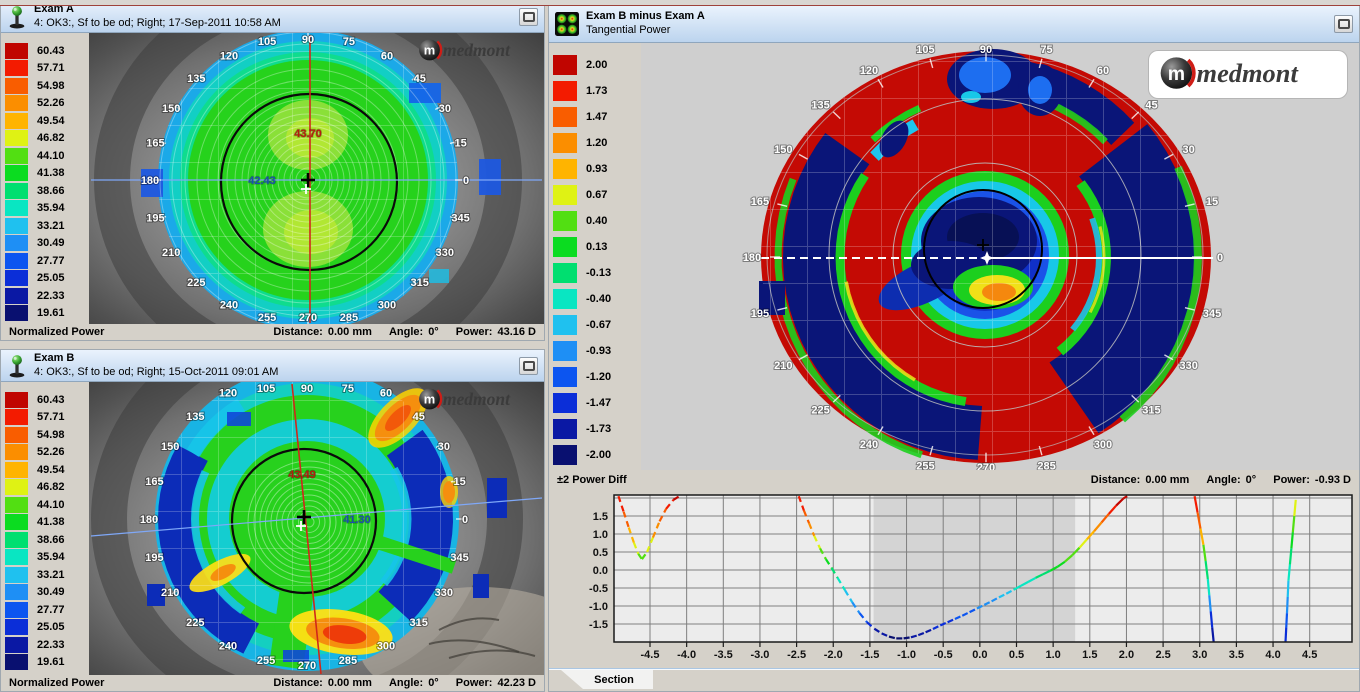 The height and width of the screenshot is (692, 1360). Describe the element at coordinates (459, 558) in the screenshot. I see `angle-label: 345` at that location.